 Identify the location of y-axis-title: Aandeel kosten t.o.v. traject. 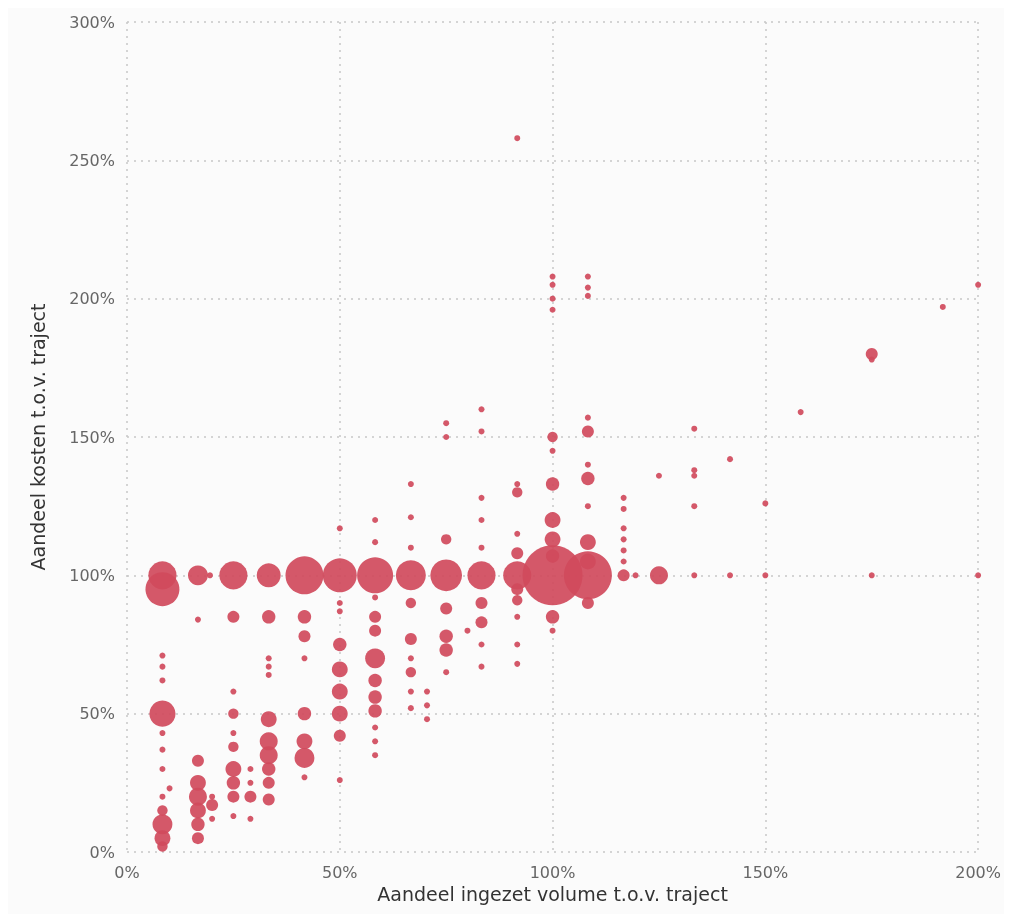
(37, 437).